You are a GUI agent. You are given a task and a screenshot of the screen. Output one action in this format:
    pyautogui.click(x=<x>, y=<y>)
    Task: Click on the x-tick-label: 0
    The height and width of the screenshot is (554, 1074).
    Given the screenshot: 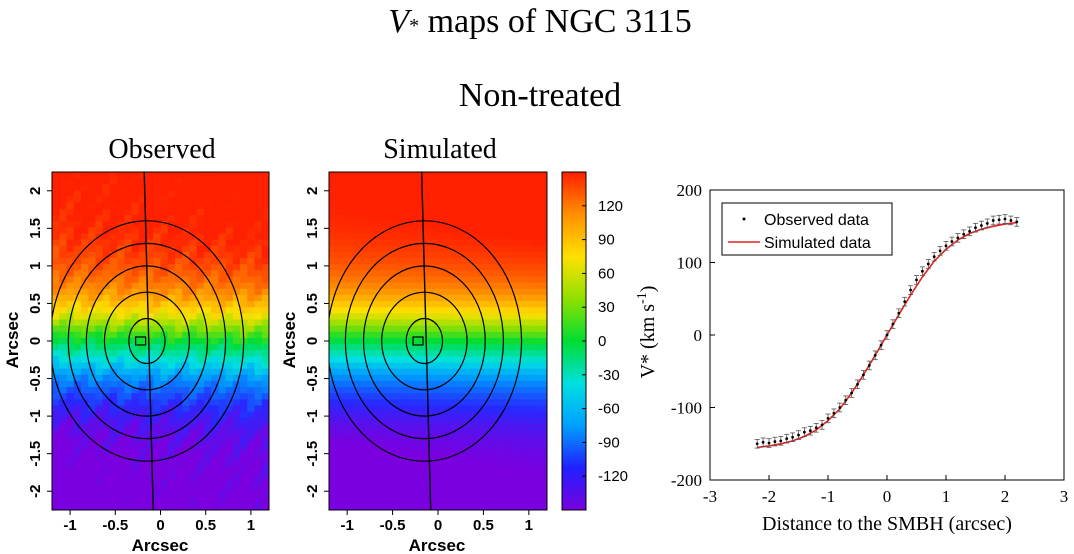 What is the action you would take?
    pyautogui.click(x=887, y=496)
    